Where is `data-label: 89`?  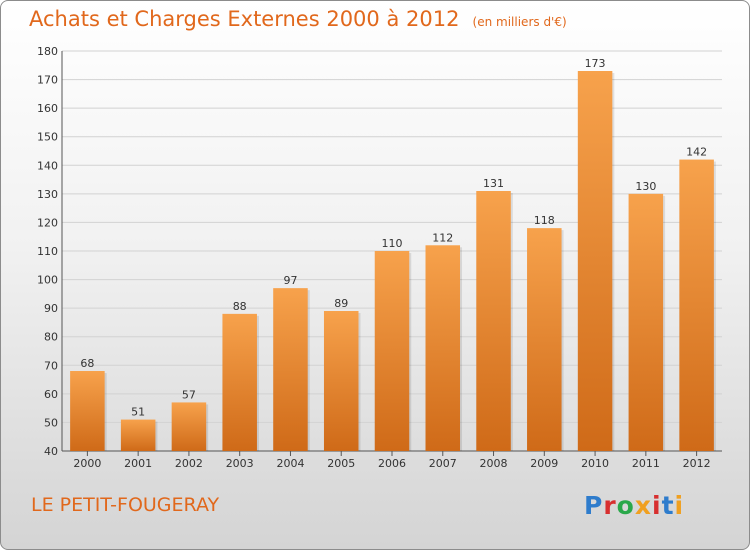
data-label: 89 is located at coordinates (341, 303).